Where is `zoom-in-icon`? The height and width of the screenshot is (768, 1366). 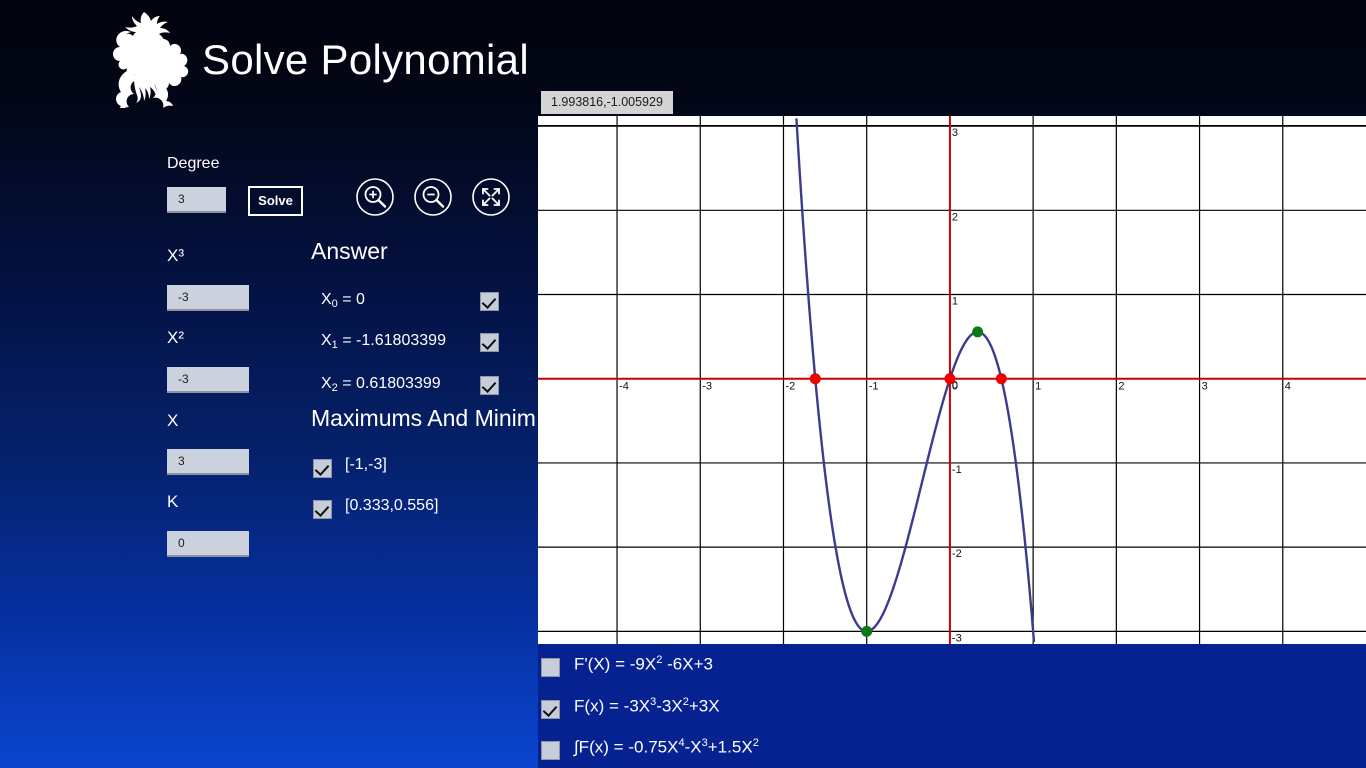
zoom-in-icon is located at coordinates (375, 197).